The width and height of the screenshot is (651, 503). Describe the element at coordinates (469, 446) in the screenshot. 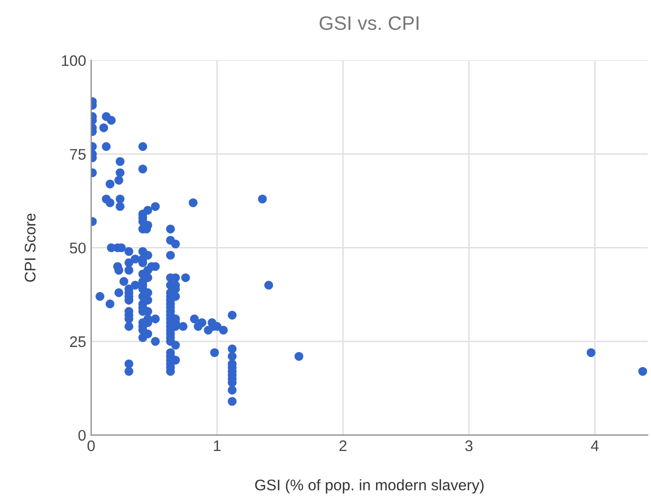

I see `x-tick-label: 3` at that location.